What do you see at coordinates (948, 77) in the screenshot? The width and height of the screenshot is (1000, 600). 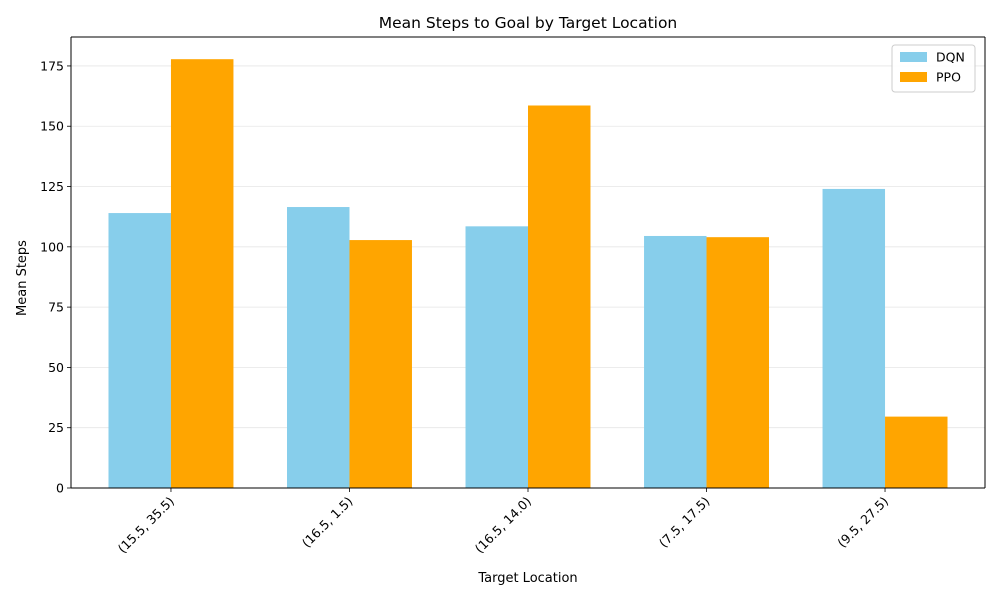 I see `legend-label-ppo: PPO` at bounding box center [948, 77].